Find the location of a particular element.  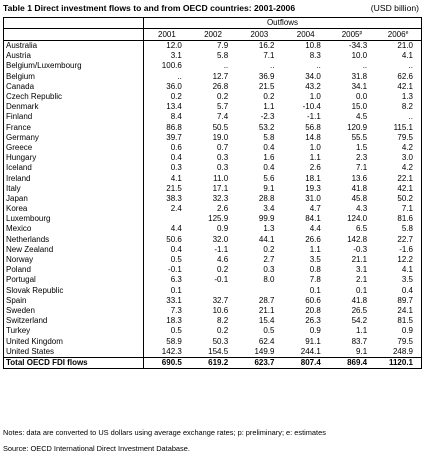

country-cell: United Kingdom is located at coordinates (73, 341).